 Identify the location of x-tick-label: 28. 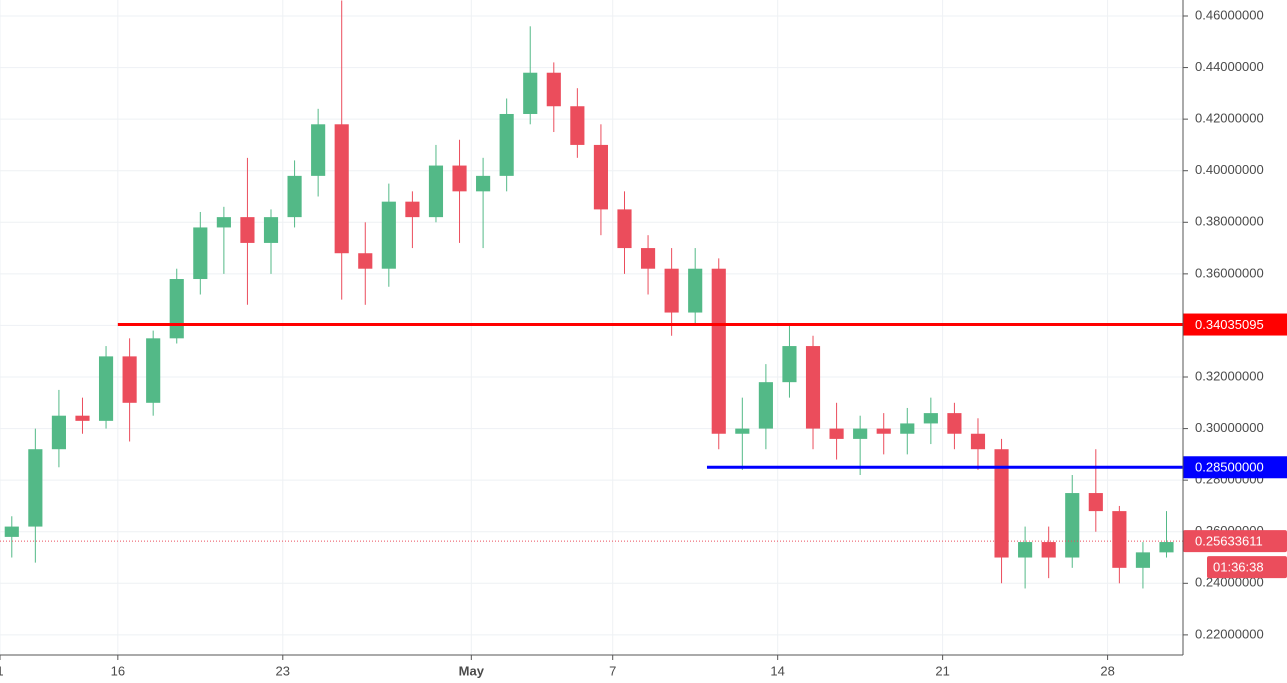
(1107, 670).